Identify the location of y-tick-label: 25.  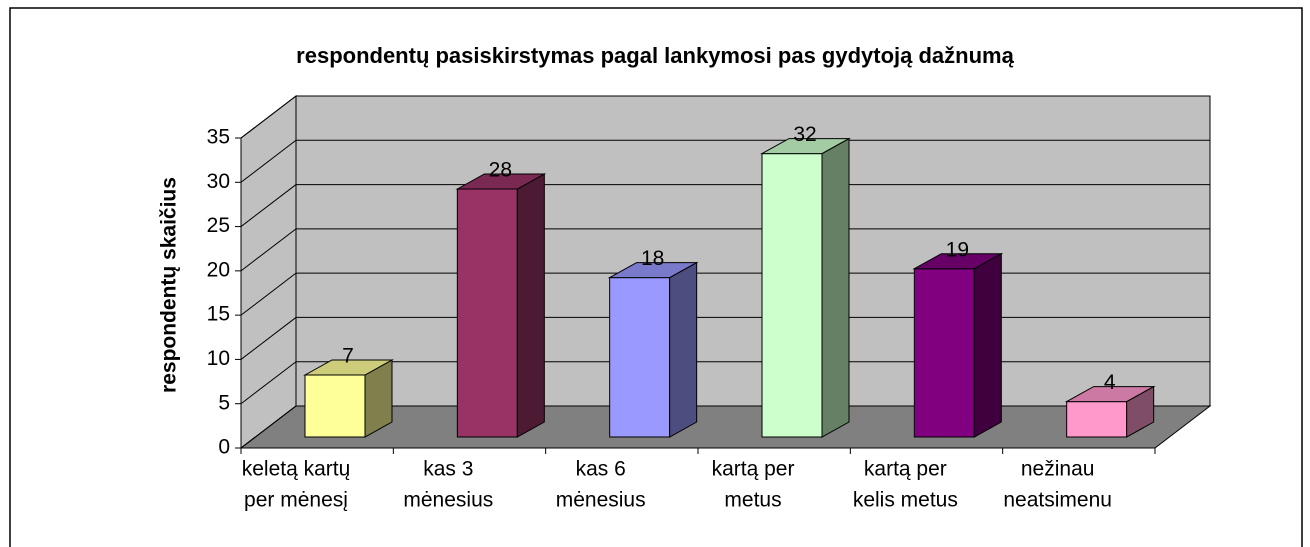
(218, 225).